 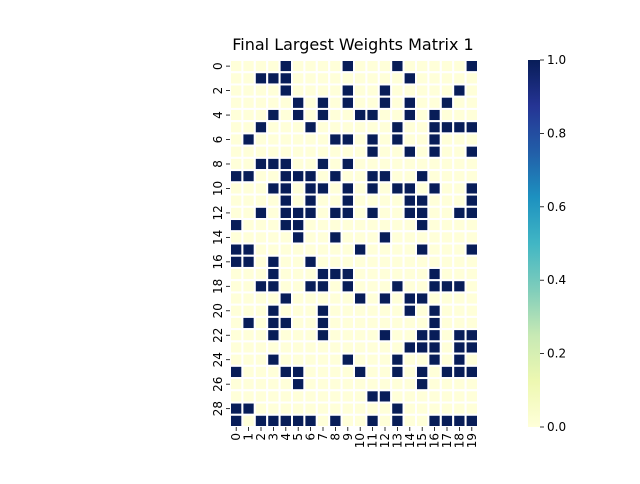 I want to click on x-tick-label: 6, so click(x=311, y=437).